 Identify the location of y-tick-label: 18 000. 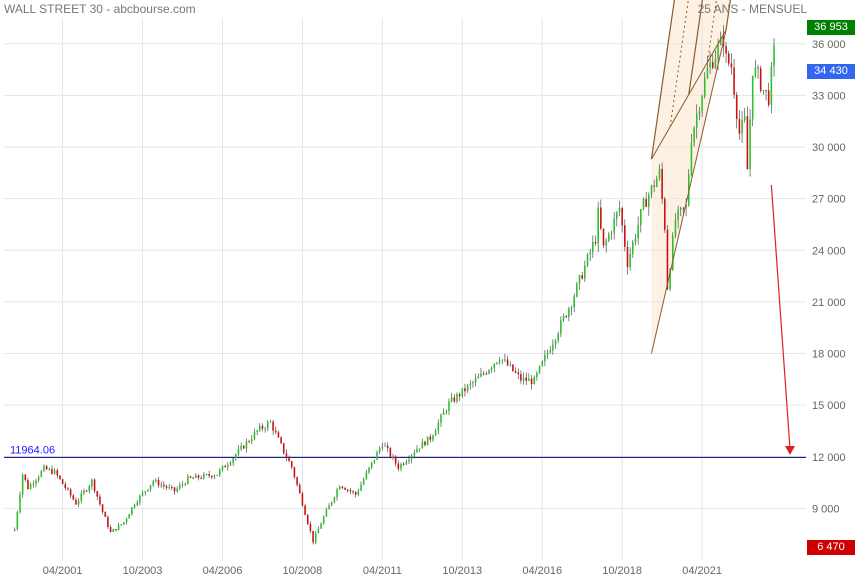
(829, 355).